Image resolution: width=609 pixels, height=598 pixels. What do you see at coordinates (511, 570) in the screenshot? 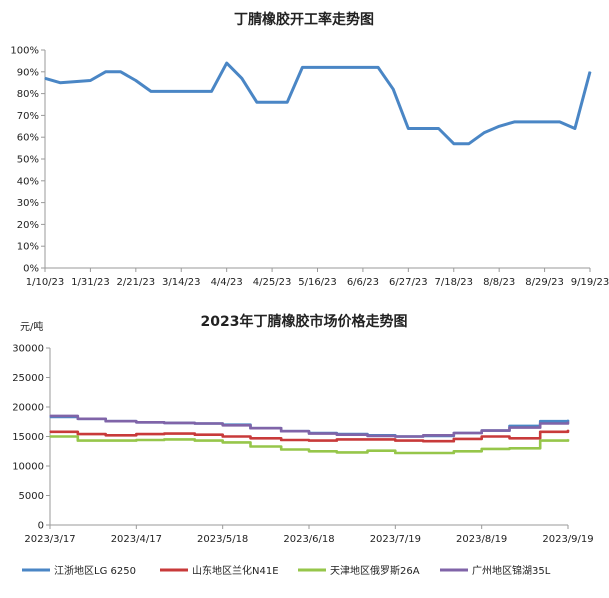
I see `legend-label: 广州地区锦湖35L` at bounding box center [511, 570].